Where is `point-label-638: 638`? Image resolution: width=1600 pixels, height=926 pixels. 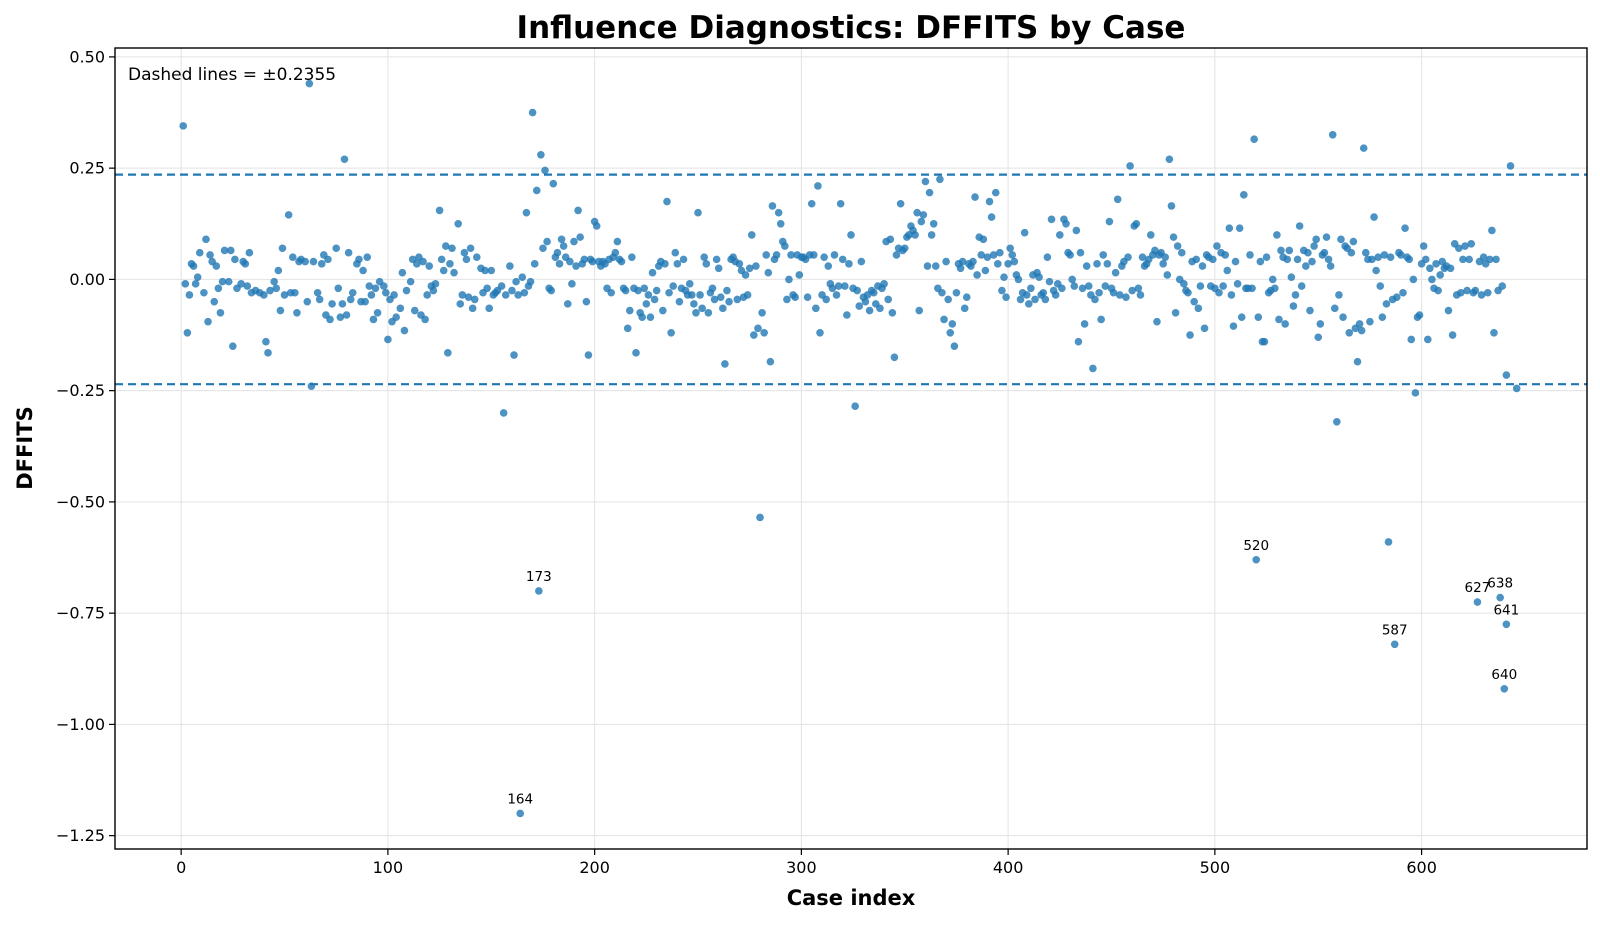
point-label-638: 638 is located at coordinates (1500, 584).